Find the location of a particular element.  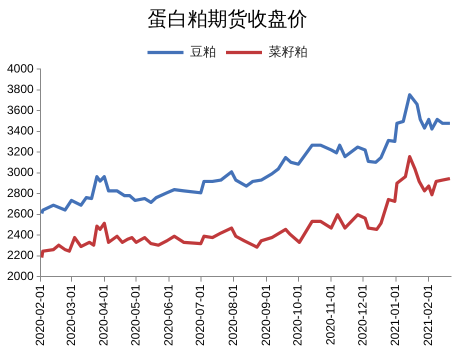

y-tick-label: 2600 is located at coordinates (20, 213).